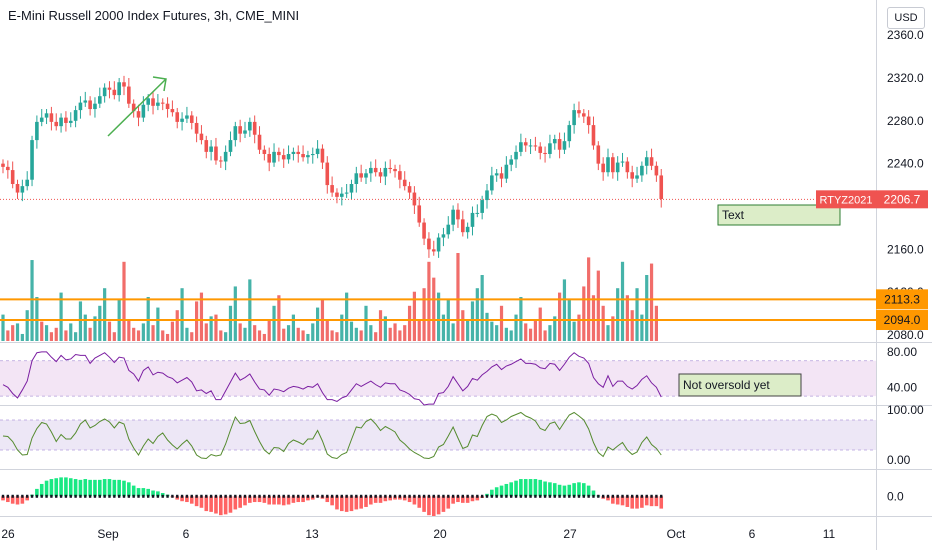 This screenshot has width=932, height=550. I want to click on text-box-annotation: Text, so click(779, 215).